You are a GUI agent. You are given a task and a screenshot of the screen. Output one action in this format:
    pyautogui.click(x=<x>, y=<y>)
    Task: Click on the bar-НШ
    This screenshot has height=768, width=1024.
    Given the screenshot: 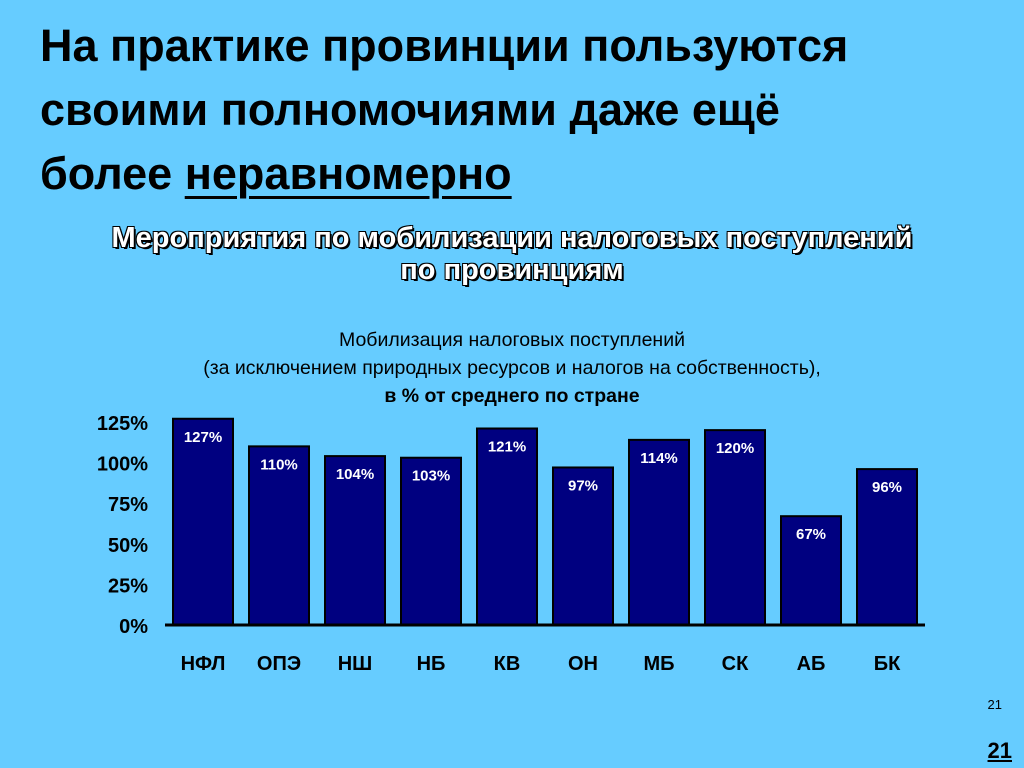 What is the action you would take?
    pyautogui.click(x=355, y=540)
    